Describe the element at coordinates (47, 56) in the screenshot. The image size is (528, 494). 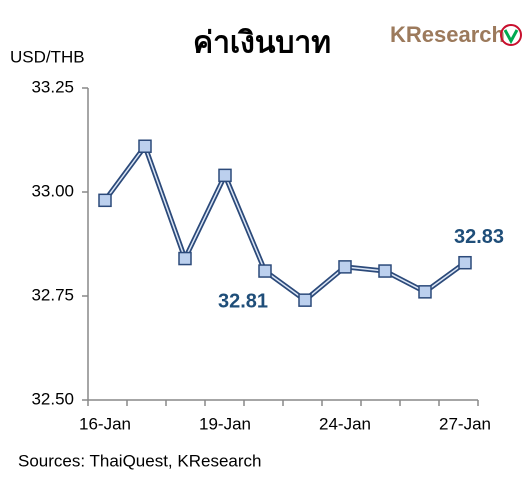
I see `y-axis-label: USD/THB` at that location.